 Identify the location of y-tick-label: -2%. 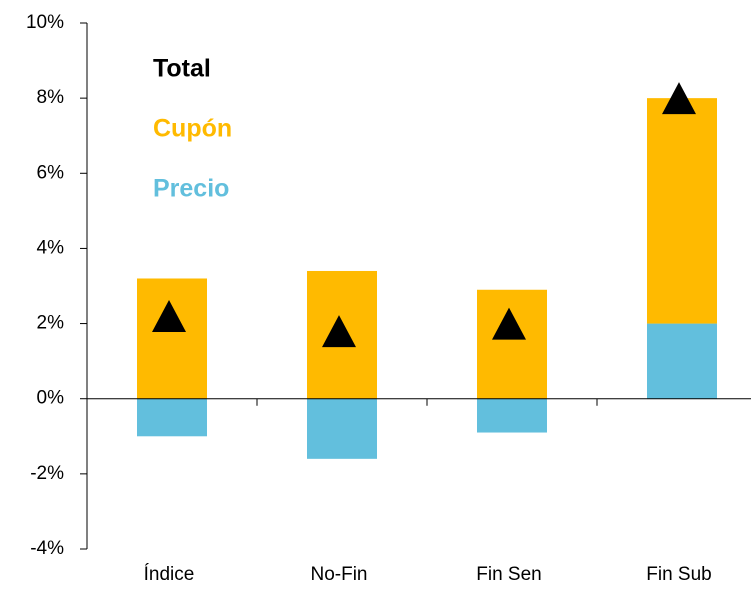
(47, 473).